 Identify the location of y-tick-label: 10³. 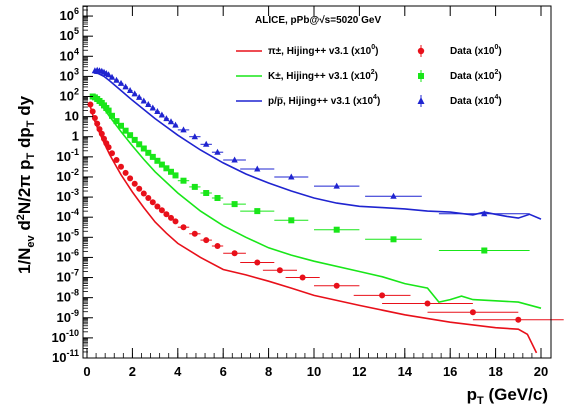
(69, 74).